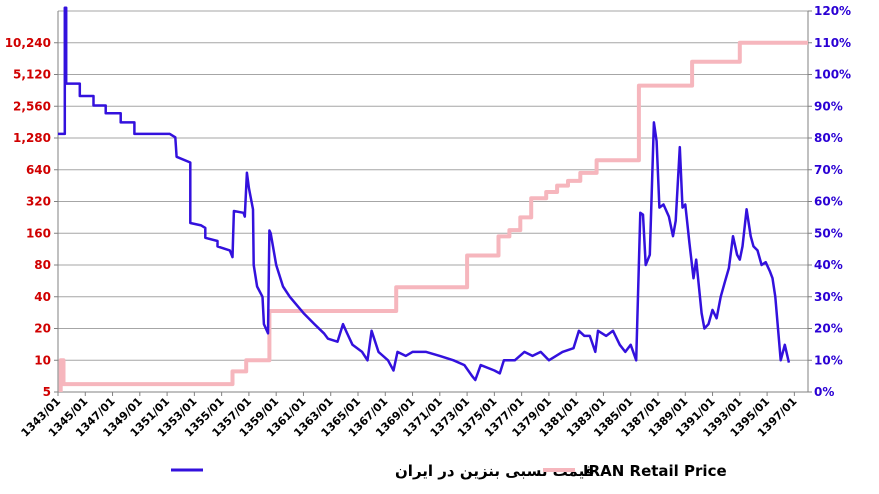 The image size is (879, 494). What do you see at coordinates (42, 360) in the screenshot?
I see `left-axis-tick-label: 10` at bounding box center [42, 360].